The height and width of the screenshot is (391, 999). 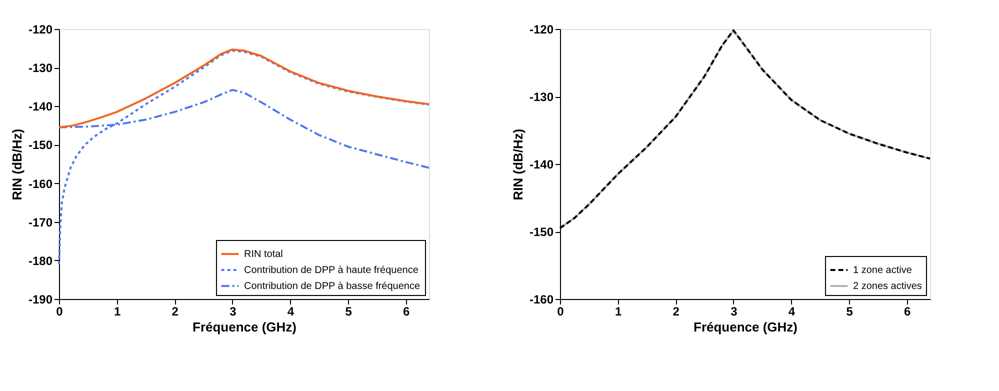 I want to click on legend-label: RIN total, so click(x=263, y=254).